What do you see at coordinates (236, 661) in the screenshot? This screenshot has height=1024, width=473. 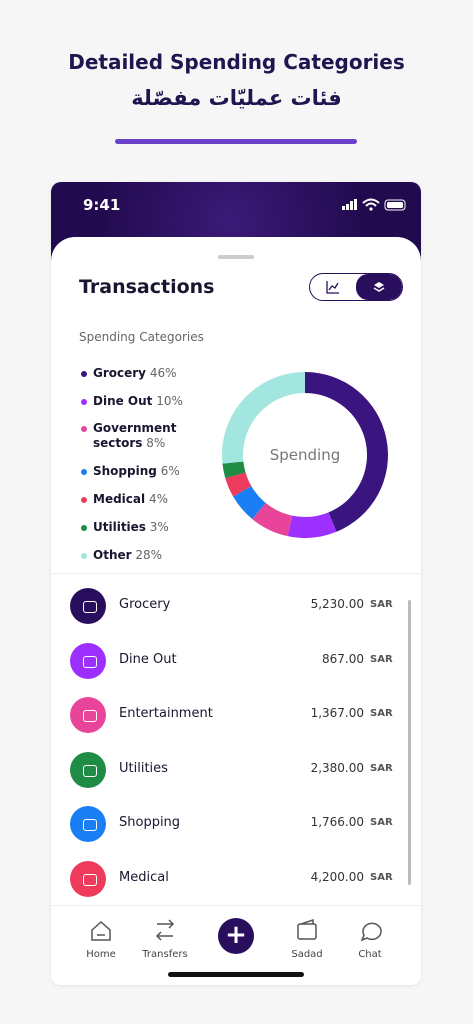 I see `transaction-row: Dine Out 867.00 SAR` at bounding box center [236, 661].